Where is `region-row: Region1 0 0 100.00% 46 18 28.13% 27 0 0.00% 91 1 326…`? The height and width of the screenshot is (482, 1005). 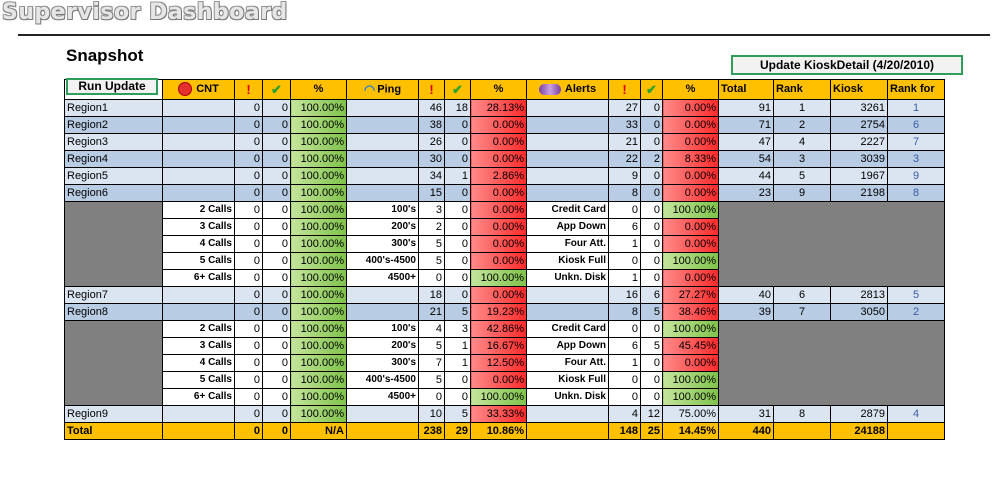
region-row: Region1 0 0 100.00% 46 18 28.13% 27 0 0.00% 91 1 326… is located at coordinates (504, 108).